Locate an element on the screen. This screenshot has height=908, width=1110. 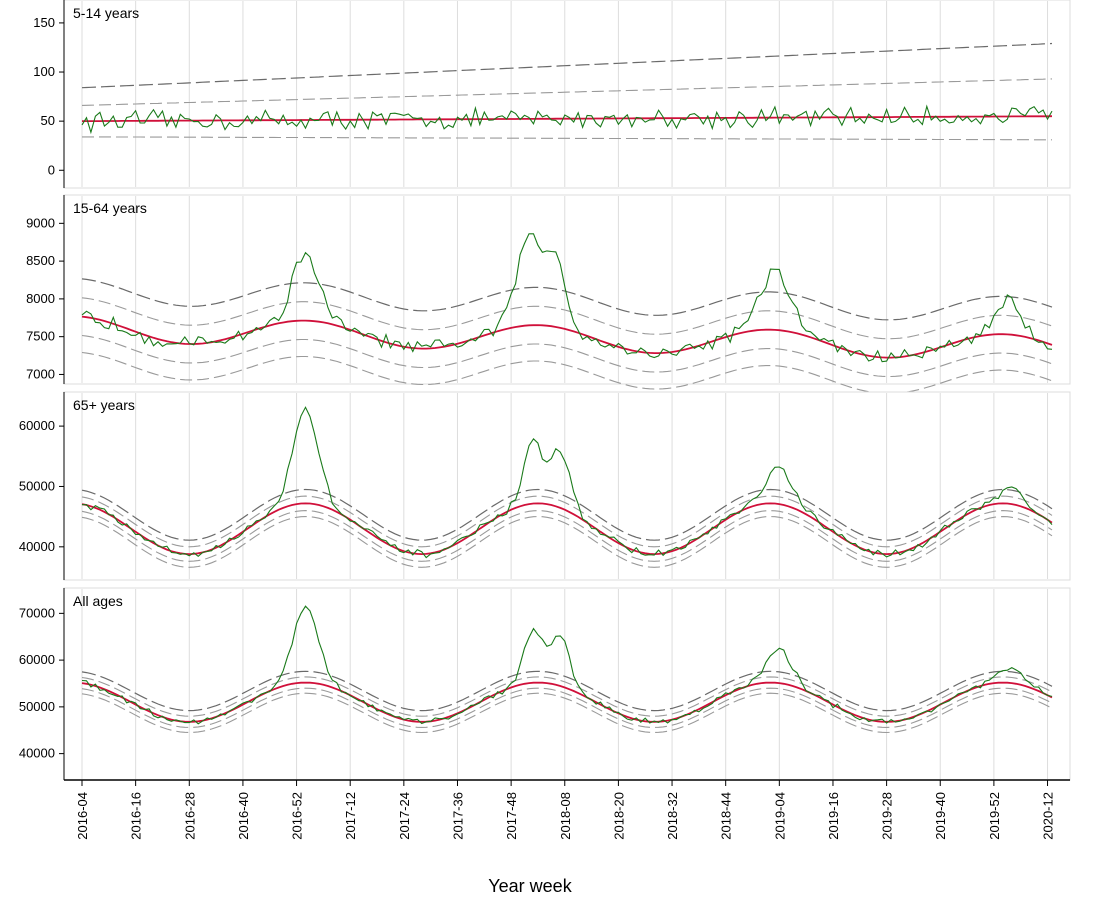
x-tick-label: 2019-28 is located at coordinates (887, 816).